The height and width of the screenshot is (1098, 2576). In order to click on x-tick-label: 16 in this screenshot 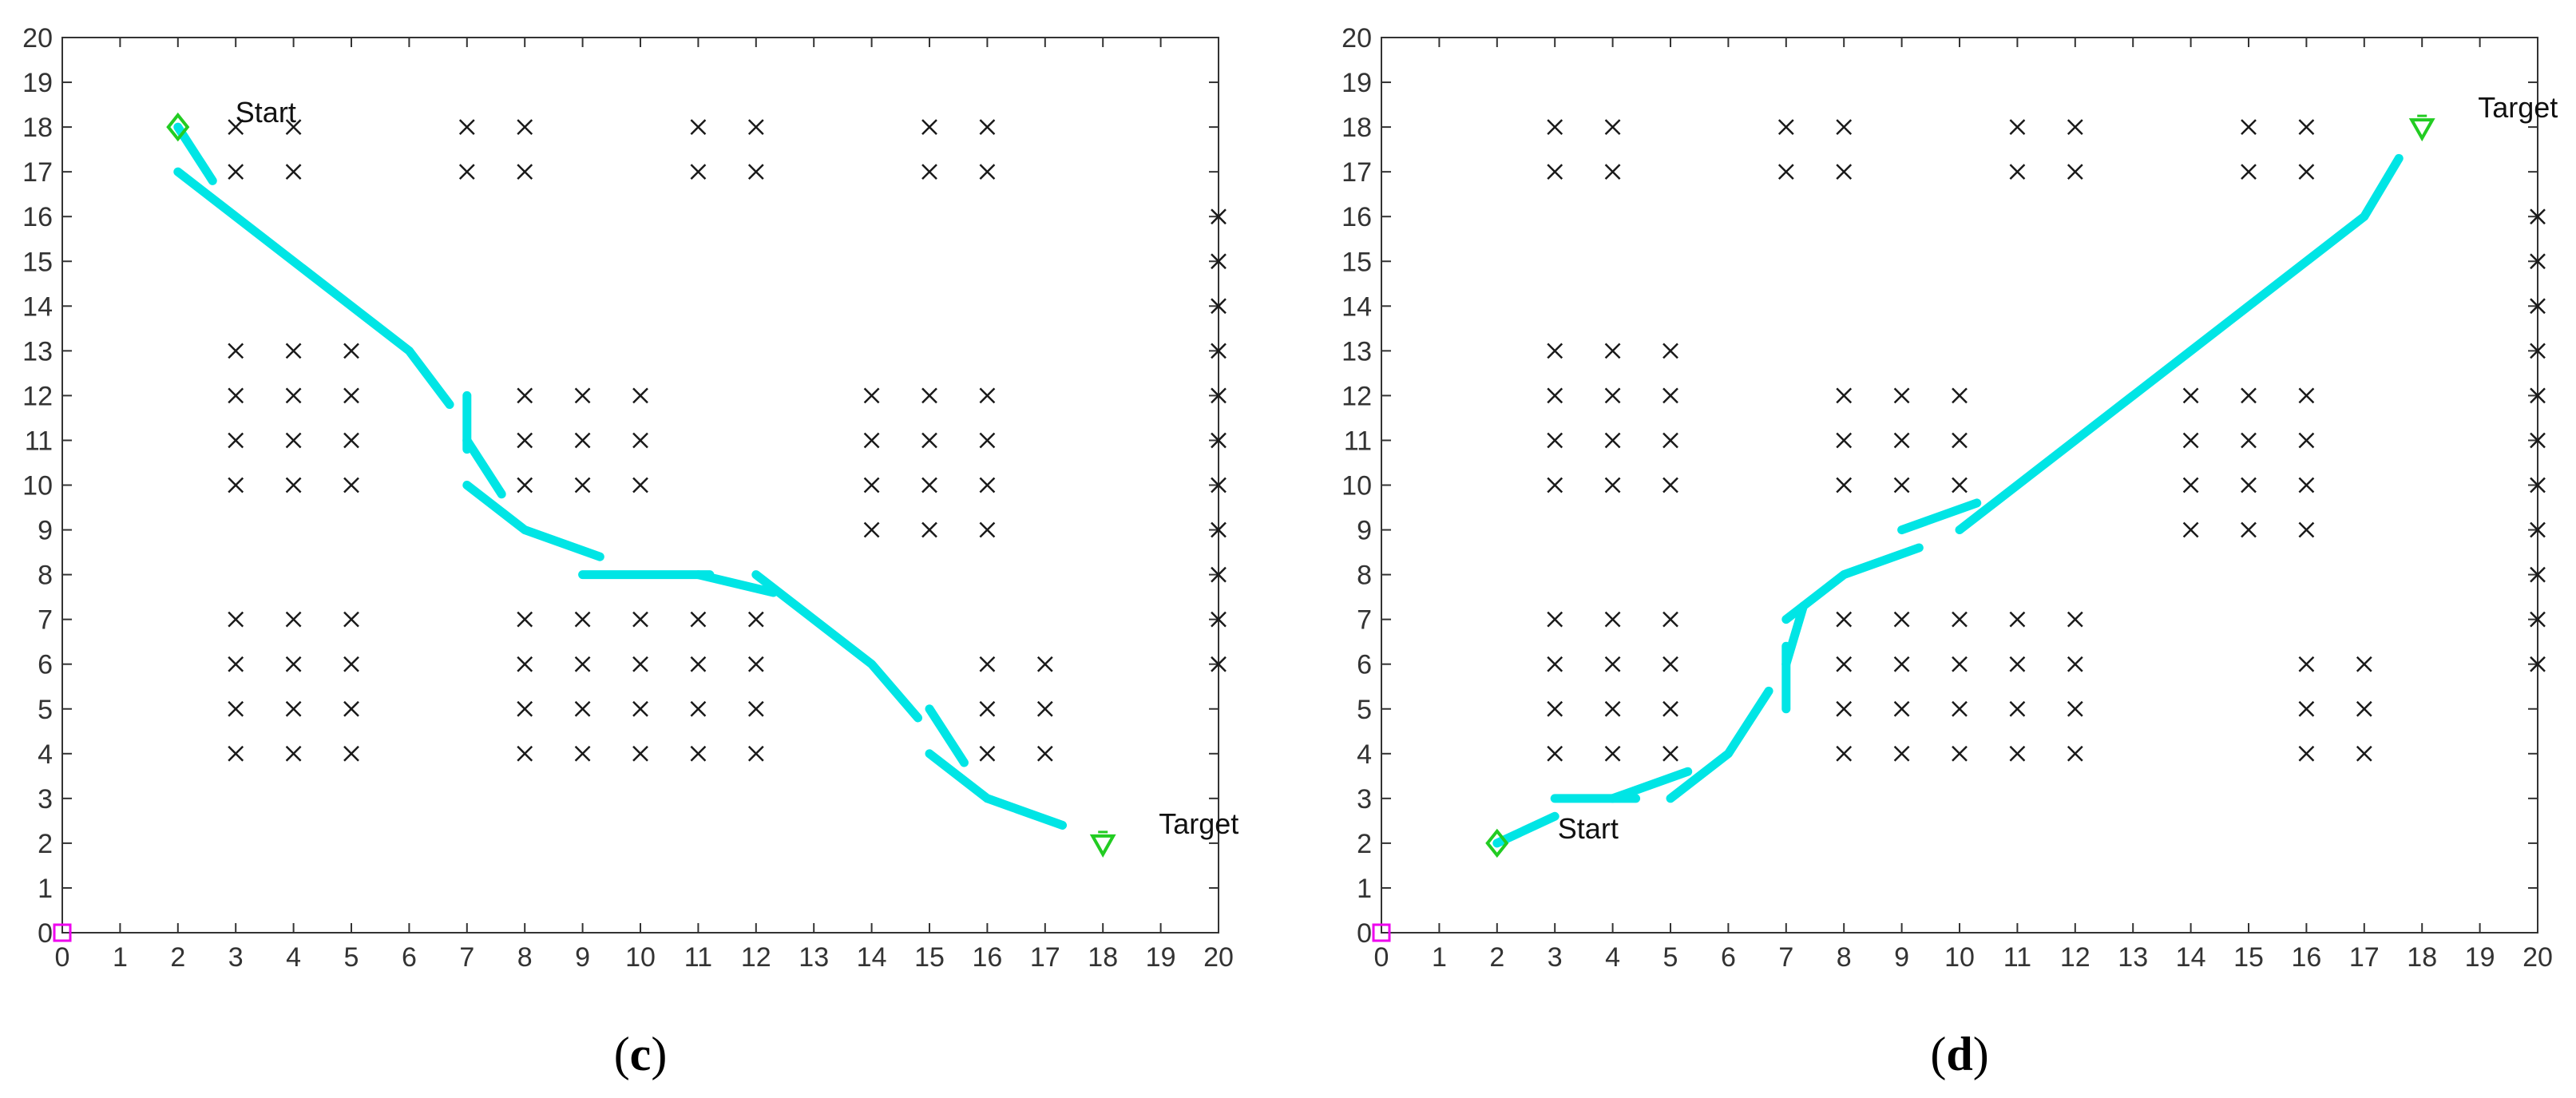, I will do `click(2306, 957)`.